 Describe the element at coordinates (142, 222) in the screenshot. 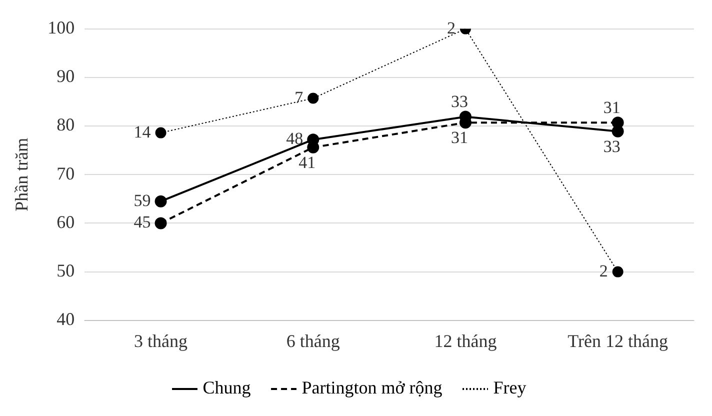

I see `annotation: 45` at that location.